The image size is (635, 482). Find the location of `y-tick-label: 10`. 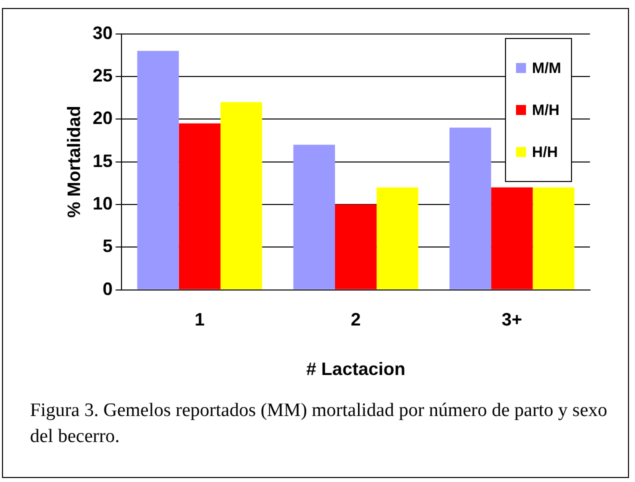

y-tick-label: 10 is located at coordinates (102, 203).